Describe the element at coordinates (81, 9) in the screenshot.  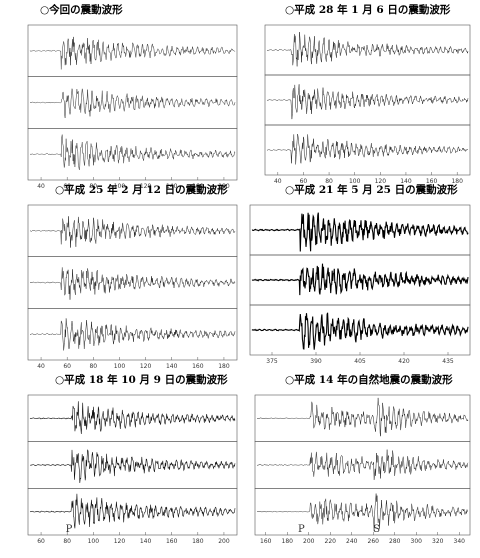
I see `panel-title: ○今回の震動波形` at that location.